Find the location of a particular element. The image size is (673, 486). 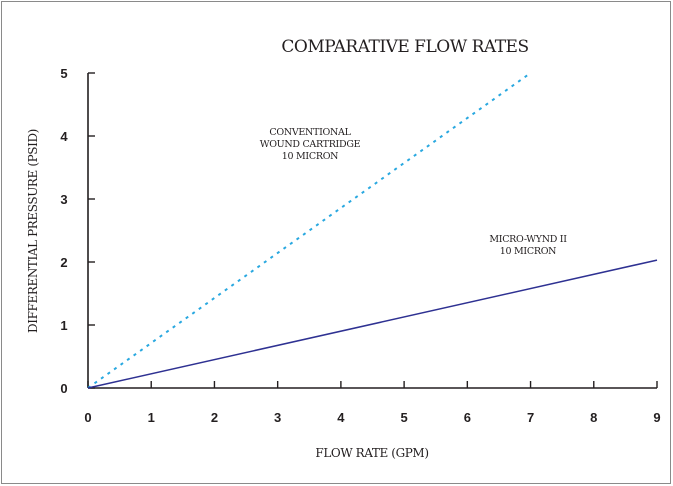

x-tick-label: 2 is located at coordinates (214, 417).